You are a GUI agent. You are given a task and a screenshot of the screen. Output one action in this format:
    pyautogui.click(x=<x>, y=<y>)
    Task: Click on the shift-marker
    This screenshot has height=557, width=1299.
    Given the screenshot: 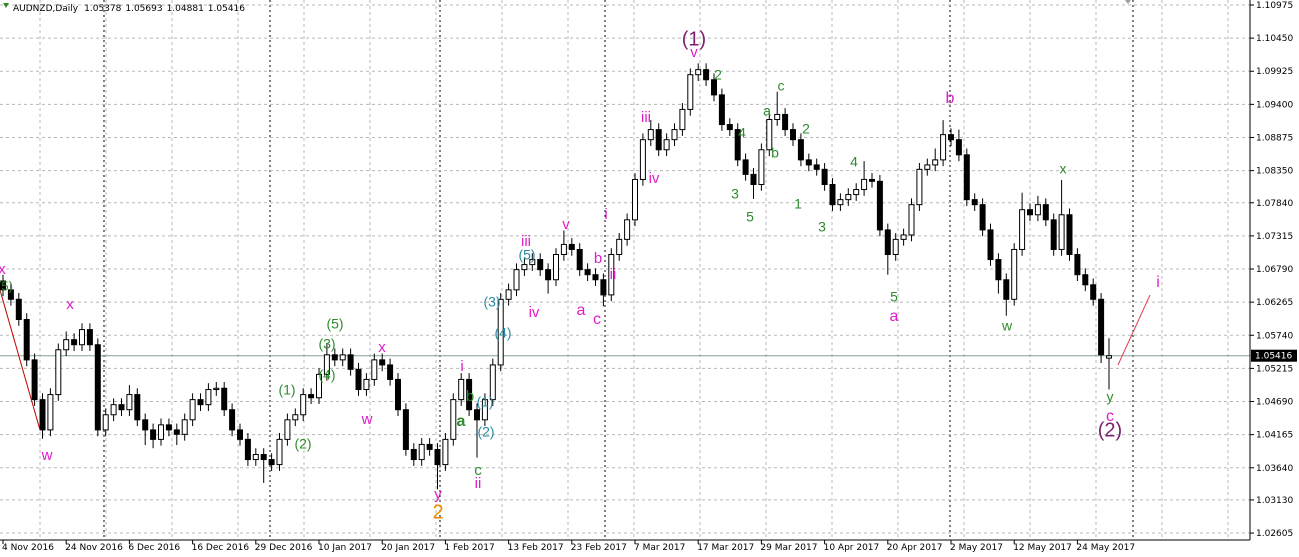 What is the action you would take?
    pyautogui.click(x=1128, y=2)
    